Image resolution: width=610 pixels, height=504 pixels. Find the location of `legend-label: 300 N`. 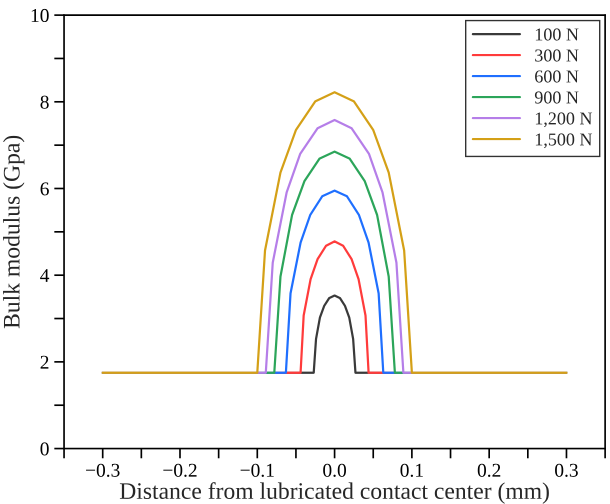

legend-label: 300 N is located at coordinates (557, 55).